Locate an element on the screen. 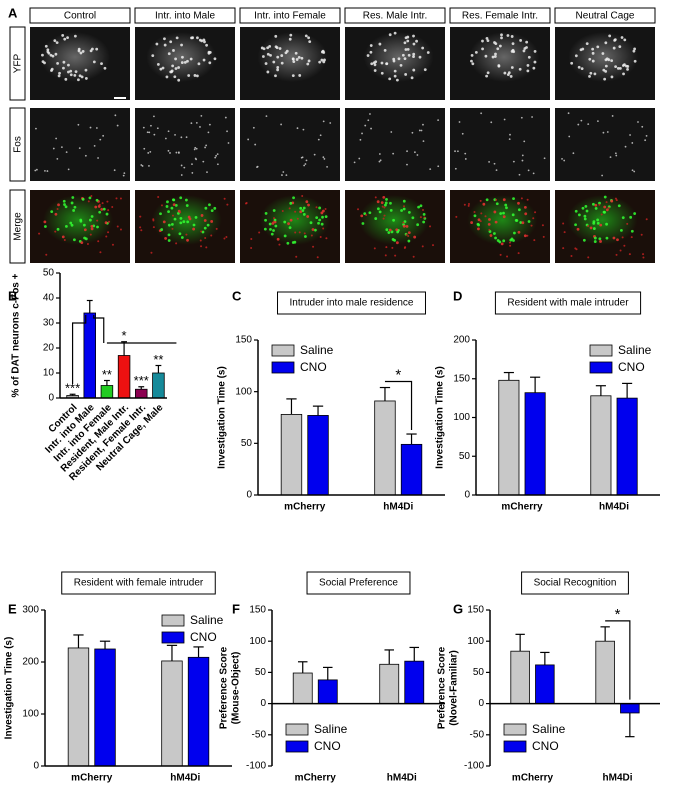  y-axis-label: (Mouse-Object) is located at coordinates (236, 688).